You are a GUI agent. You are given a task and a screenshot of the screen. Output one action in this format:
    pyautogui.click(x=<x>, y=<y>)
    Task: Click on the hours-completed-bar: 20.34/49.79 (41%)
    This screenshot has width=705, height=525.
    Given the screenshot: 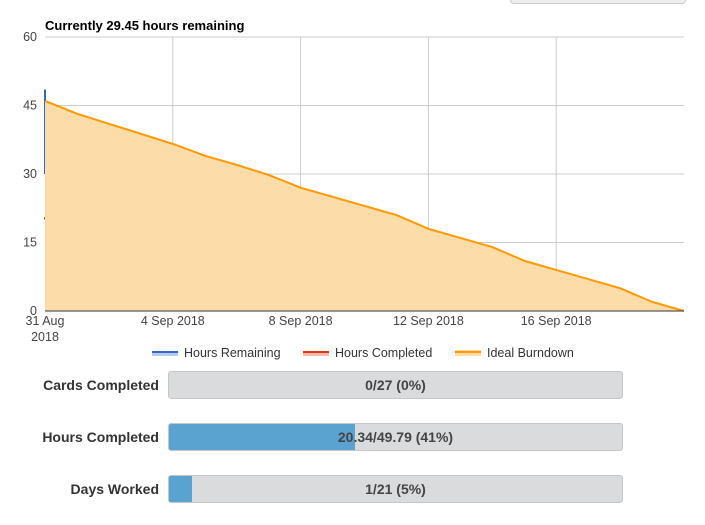 What is the action you would take?
    pyautogui.click(x=395, y=437)
    